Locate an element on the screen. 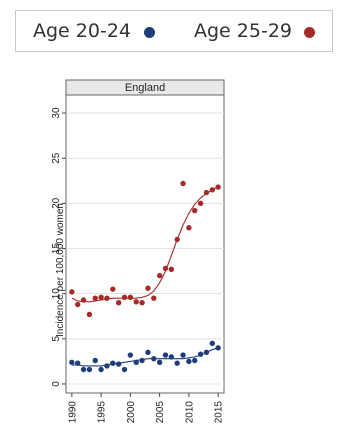 The height and width of the screenshot is (441, 348). y-tick-label: 30 is located at coordinates (56, 113).